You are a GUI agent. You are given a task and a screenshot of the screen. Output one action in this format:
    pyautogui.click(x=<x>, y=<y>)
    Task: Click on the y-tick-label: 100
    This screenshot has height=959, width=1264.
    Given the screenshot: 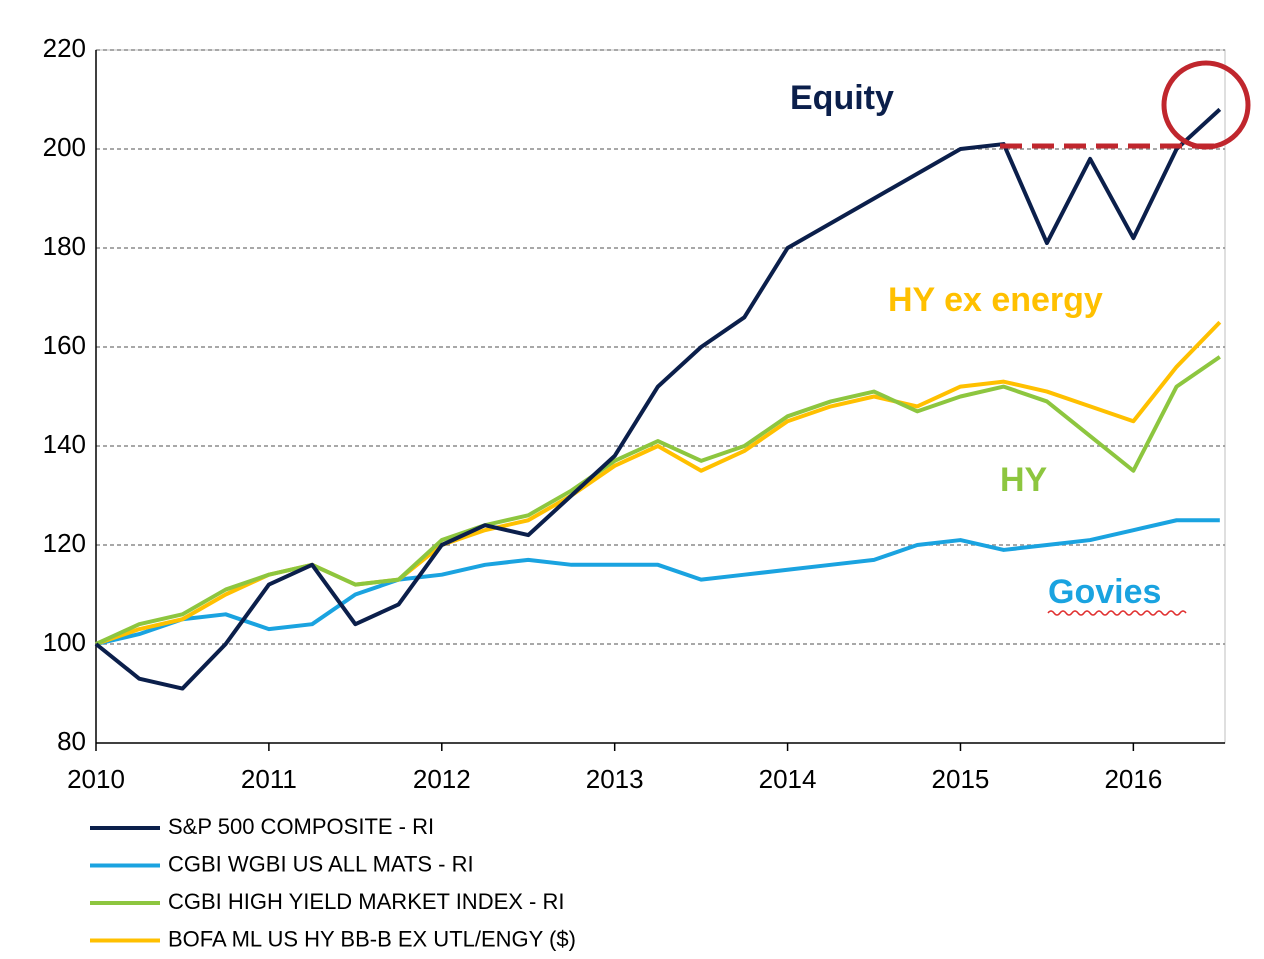 What is the action you would take?
    pyautogui.click(x=64, y=642)
    